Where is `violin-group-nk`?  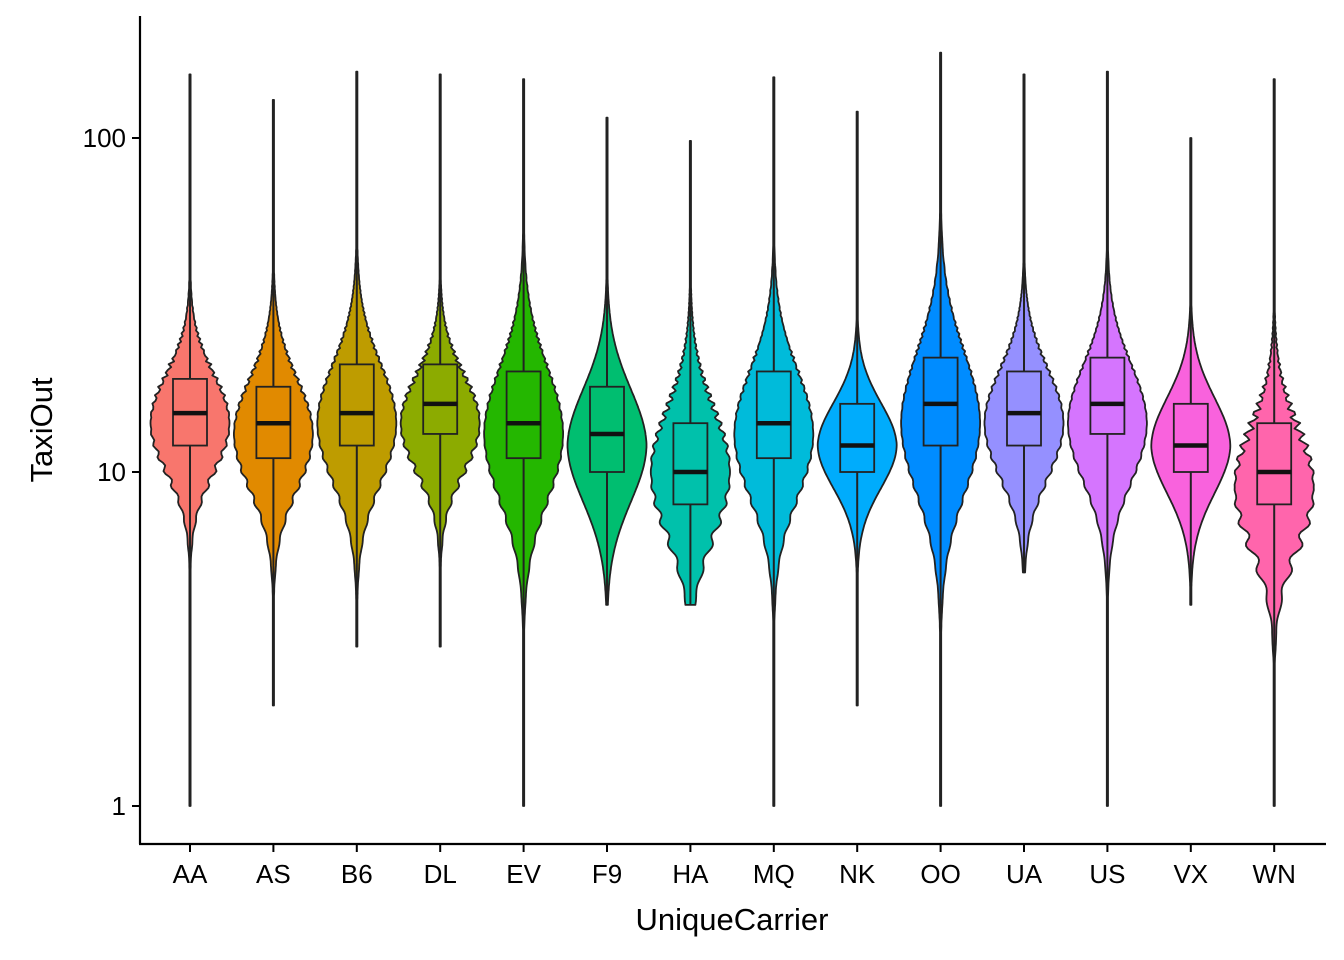
violin-group-nk is located at coordinates (857, 408).